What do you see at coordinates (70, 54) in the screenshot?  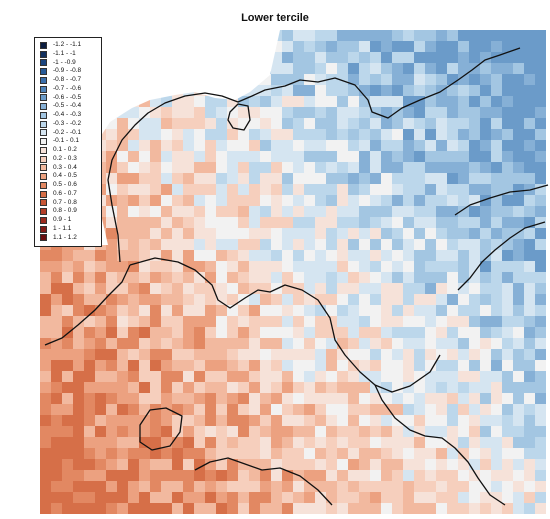 I see `legend-entry: -1.1 - -1` at bounding box center [70, 54].